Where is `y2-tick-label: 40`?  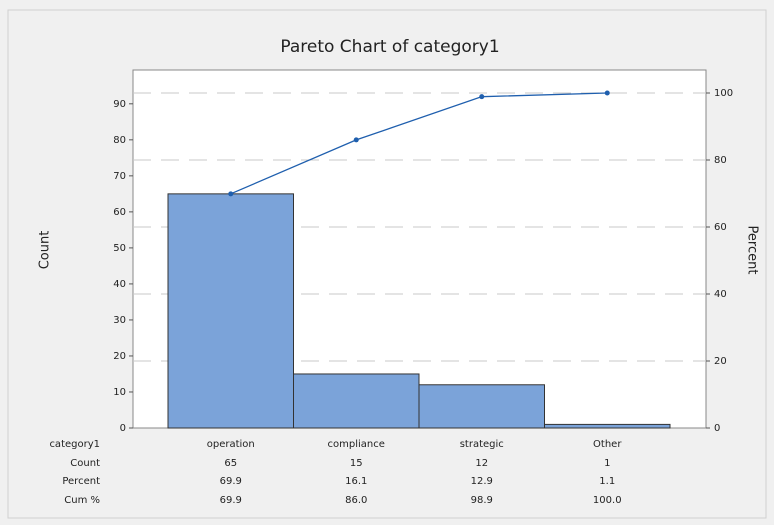
y2-tick-label: 40 is located at coordinates (720, 294).